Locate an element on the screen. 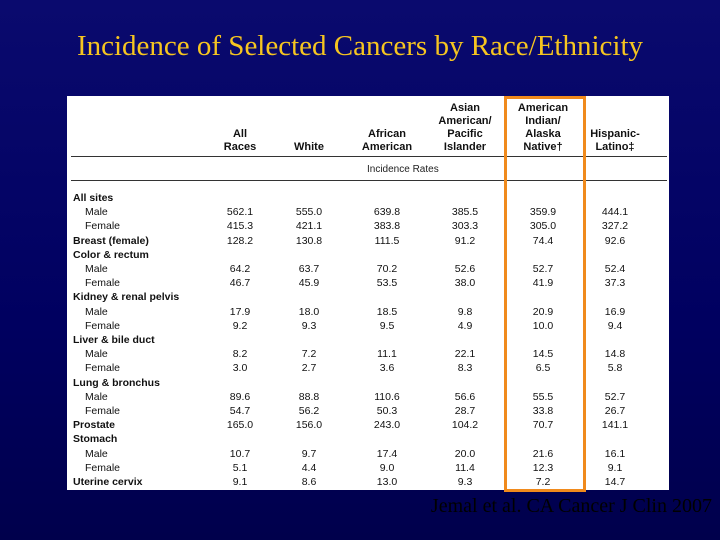  table-cell: 555.0 is located at coordinates (309, 212).